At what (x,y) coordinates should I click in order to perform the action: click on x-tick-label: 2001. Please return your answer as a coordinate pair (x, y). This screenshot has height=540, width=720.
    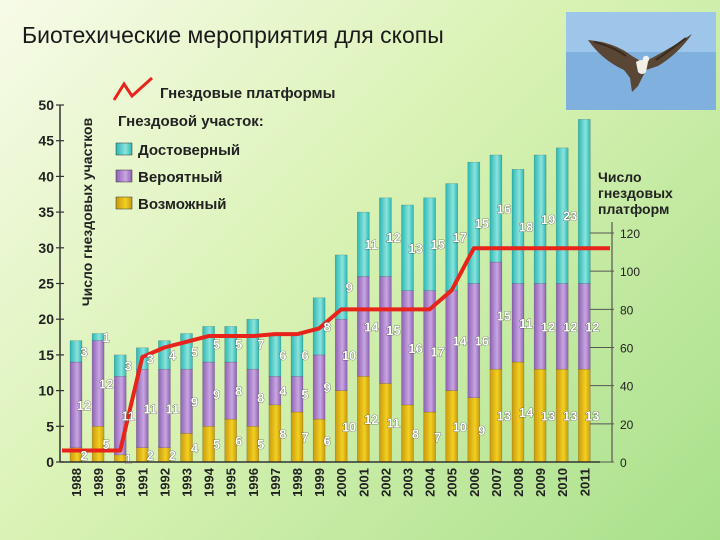
    Looking at the image, I should click on (363, 482).